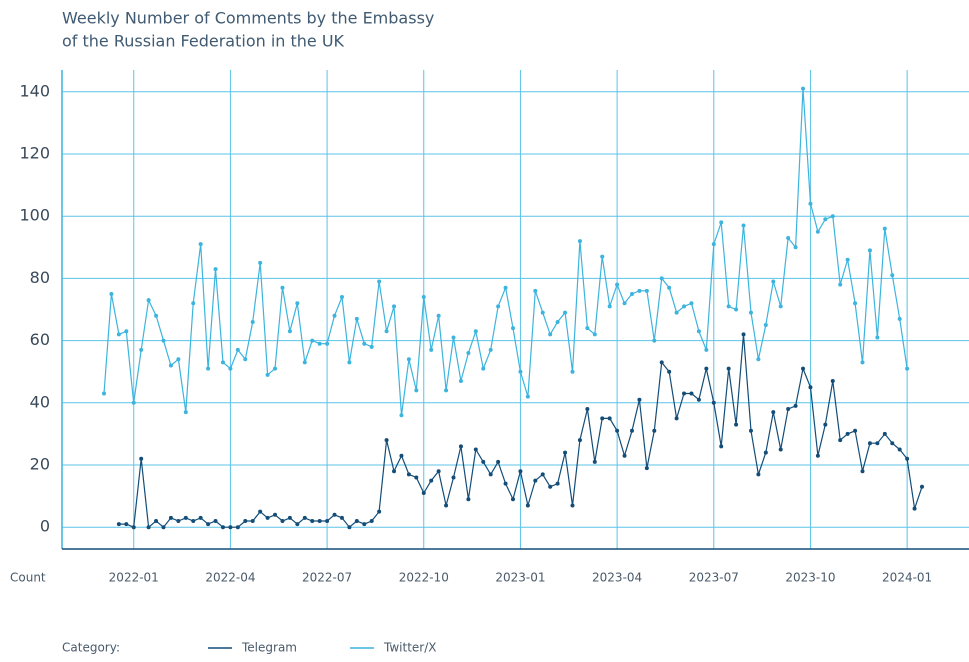  What do you see at coordinates (45, 526) in the screenshot?
I see `y-tick-label: 0` at bounding box center [45, 526].